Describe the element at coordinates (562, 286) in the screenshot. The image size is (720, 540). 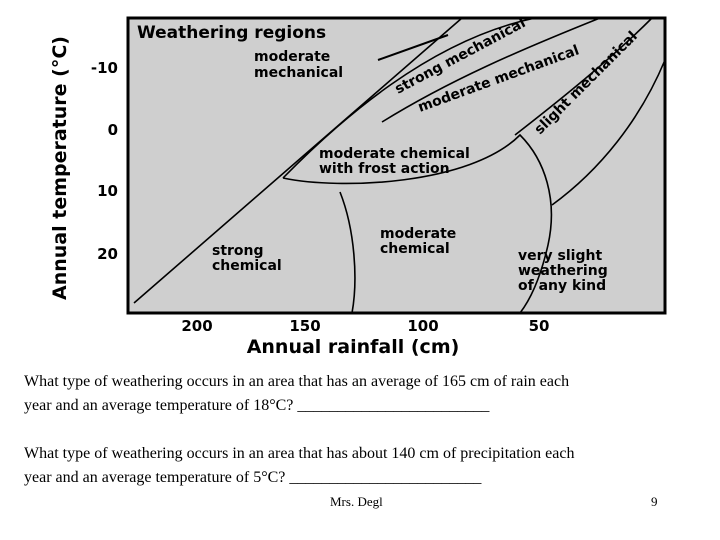
I see `region-very-slight-3: of any kind` at that location.